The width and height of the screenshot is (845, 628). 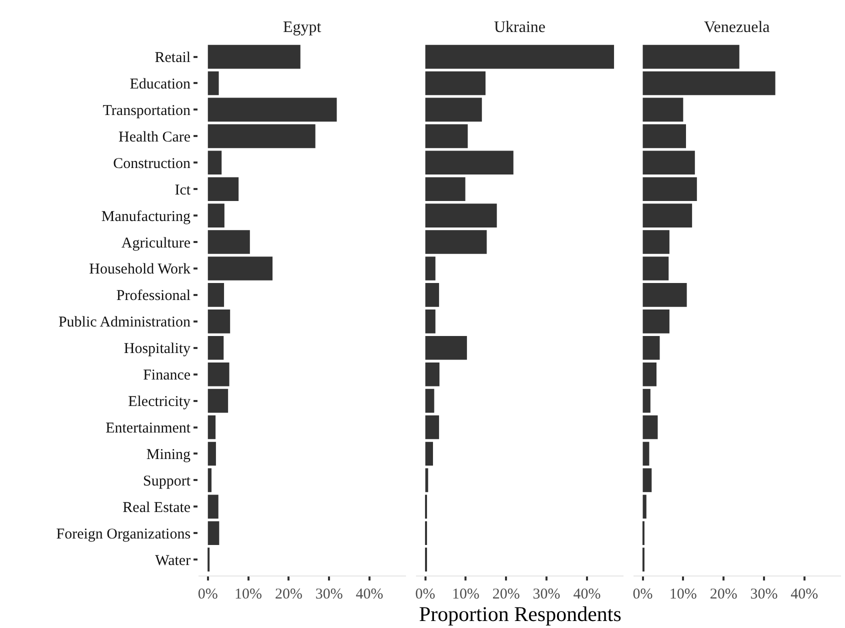 I want to click on chart-title: Venezuela, so click(x=737, y=27).